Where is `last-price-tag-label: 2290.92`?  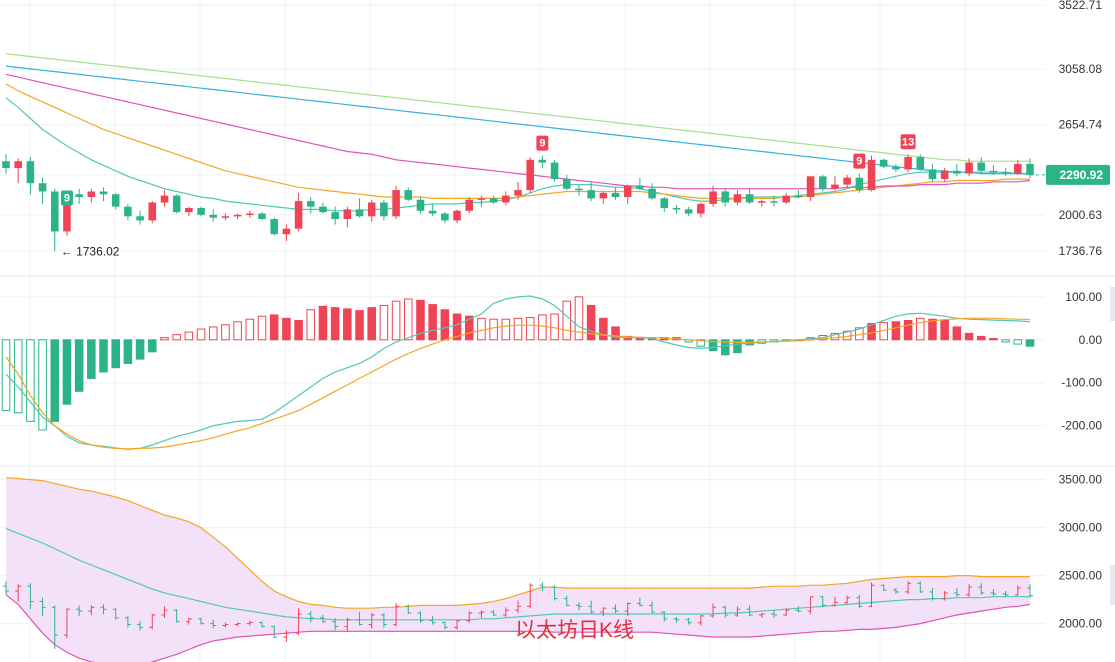 last-price-tag-label: 2290.92 is located at coordinates (1082, 175).